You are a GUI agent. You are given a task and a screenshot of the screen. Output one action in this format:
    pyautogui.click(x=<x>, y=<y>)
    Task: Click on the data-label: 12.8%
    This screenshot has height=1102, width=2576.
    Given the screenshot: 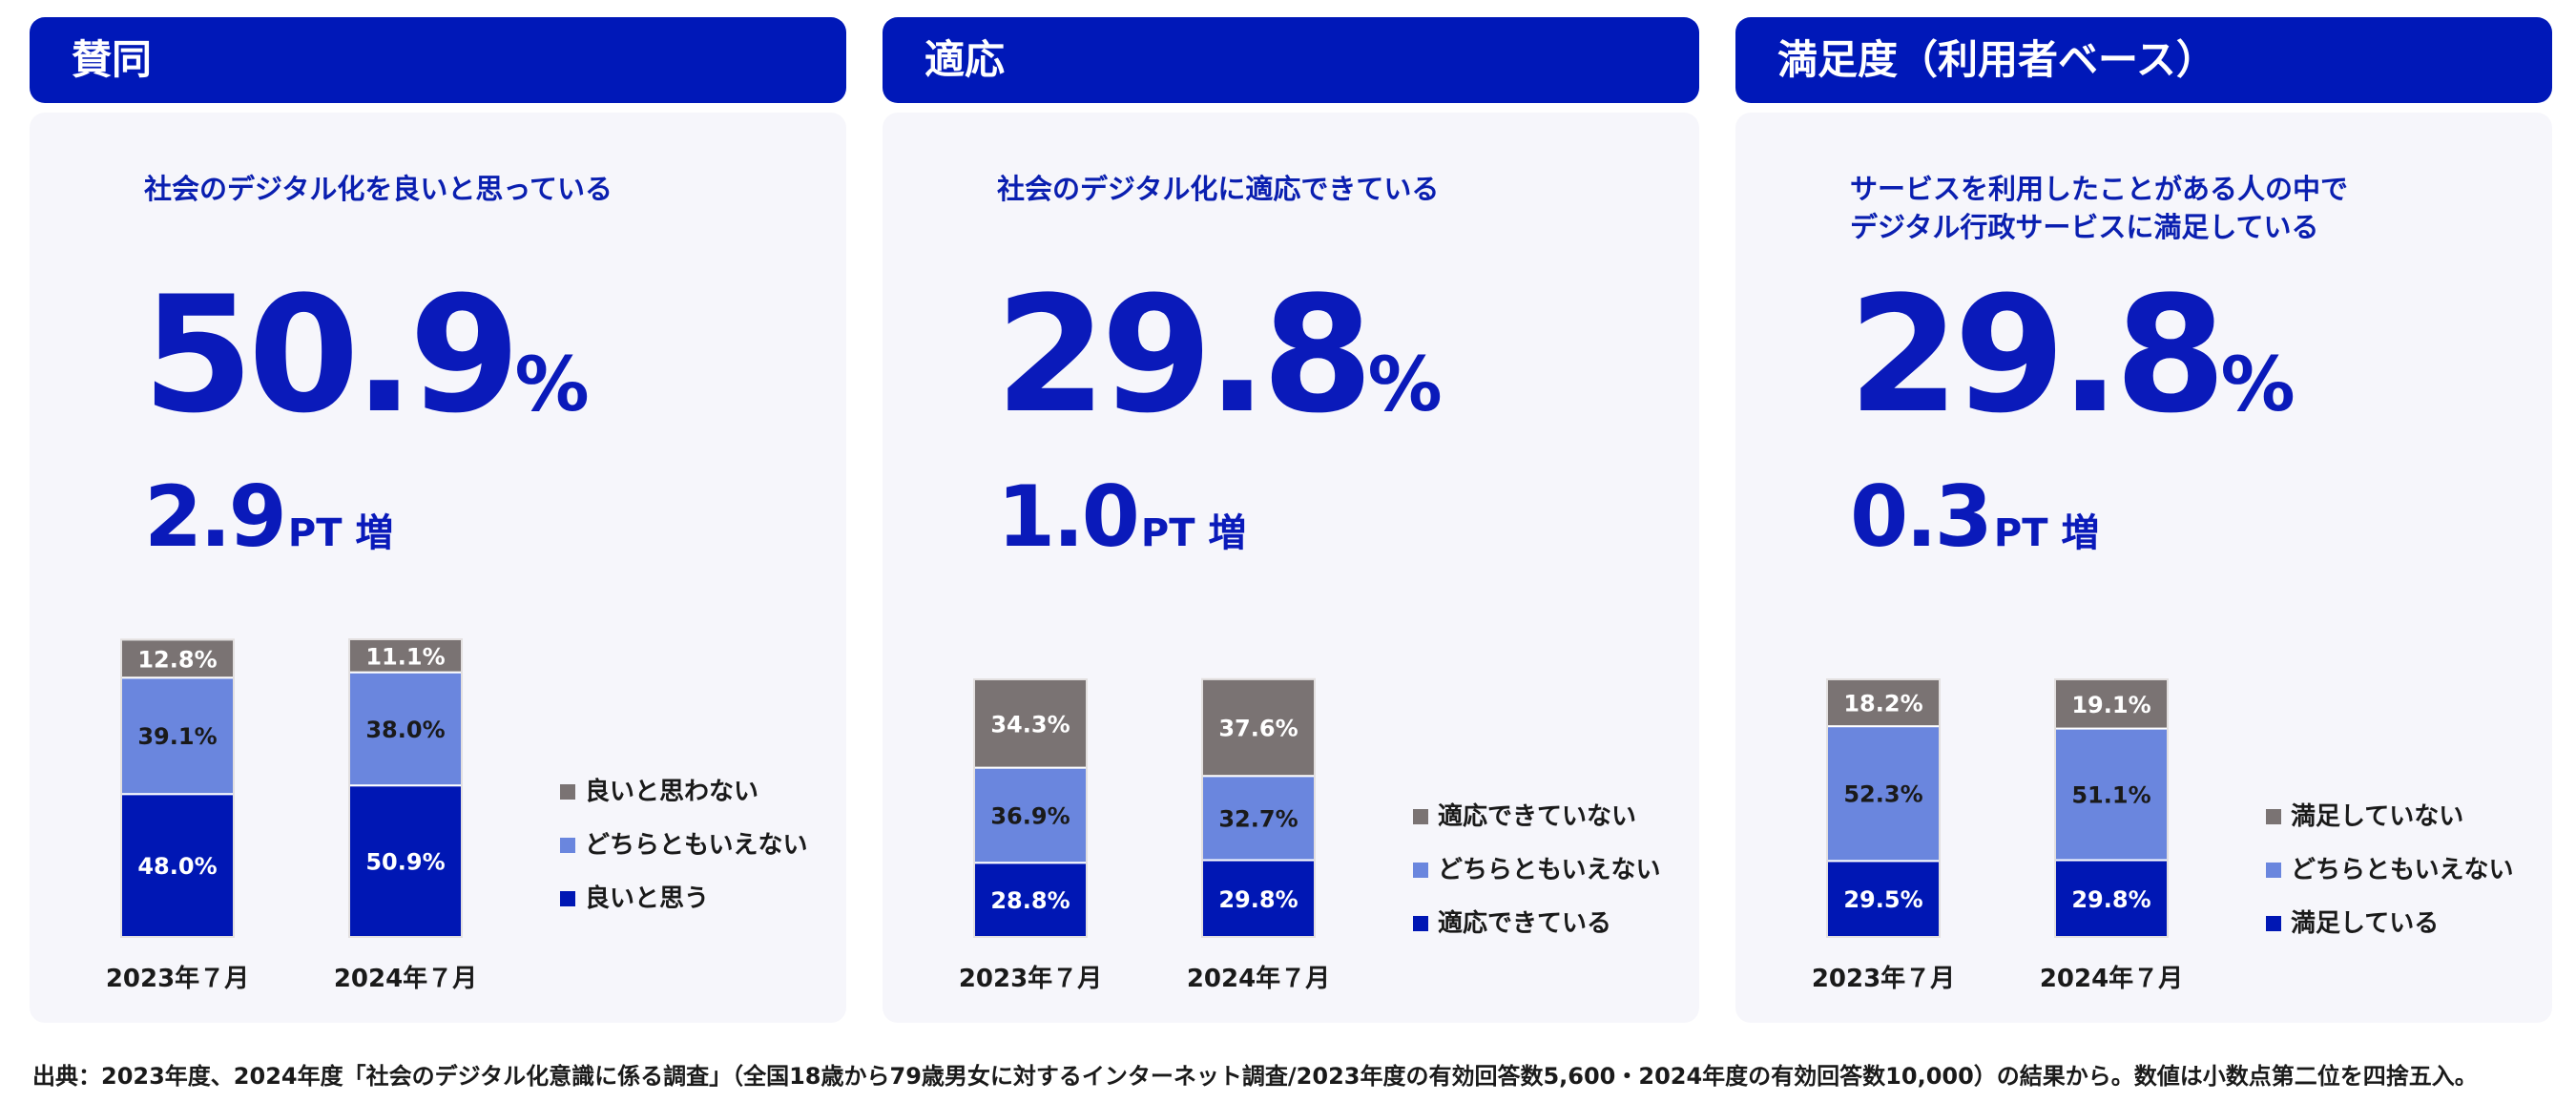 What is the action you would take?
    pyautogui.click(x=177, y=659)
    